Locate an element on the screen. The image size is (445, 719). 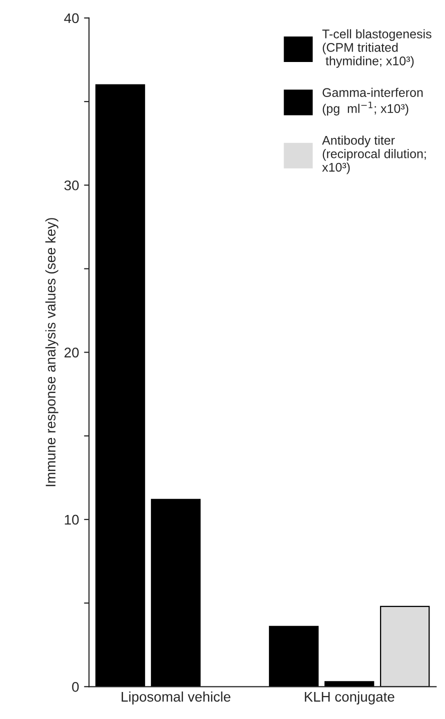
y-tick-label: 20 is located at coordinates (71, 353).